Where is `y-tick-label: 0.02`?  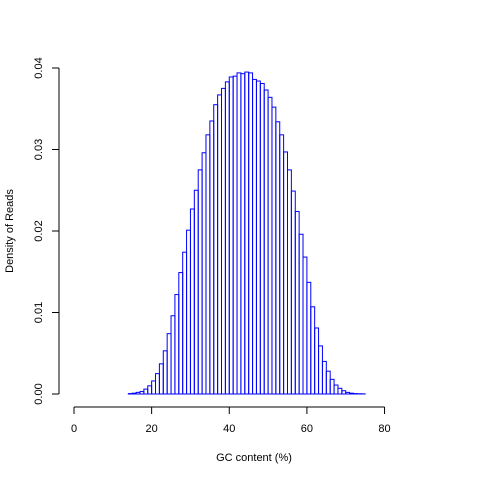
y-tick-label: 0.02 is located at coordinates (39, 230).